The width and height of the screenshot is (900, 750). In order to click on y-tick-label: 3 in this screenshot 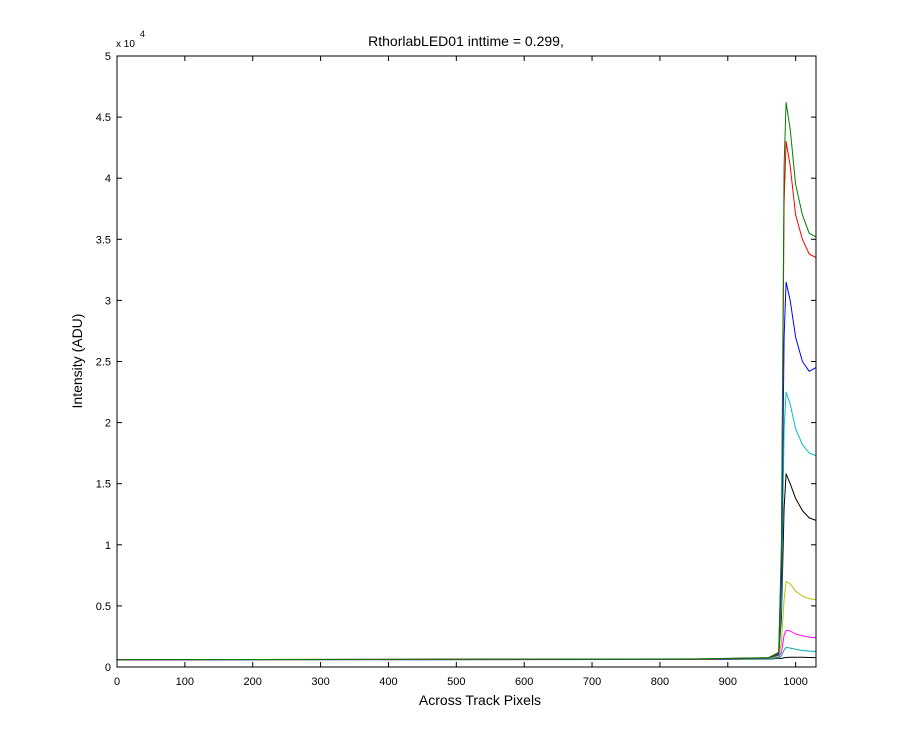, I will do `click(108, 301)`.